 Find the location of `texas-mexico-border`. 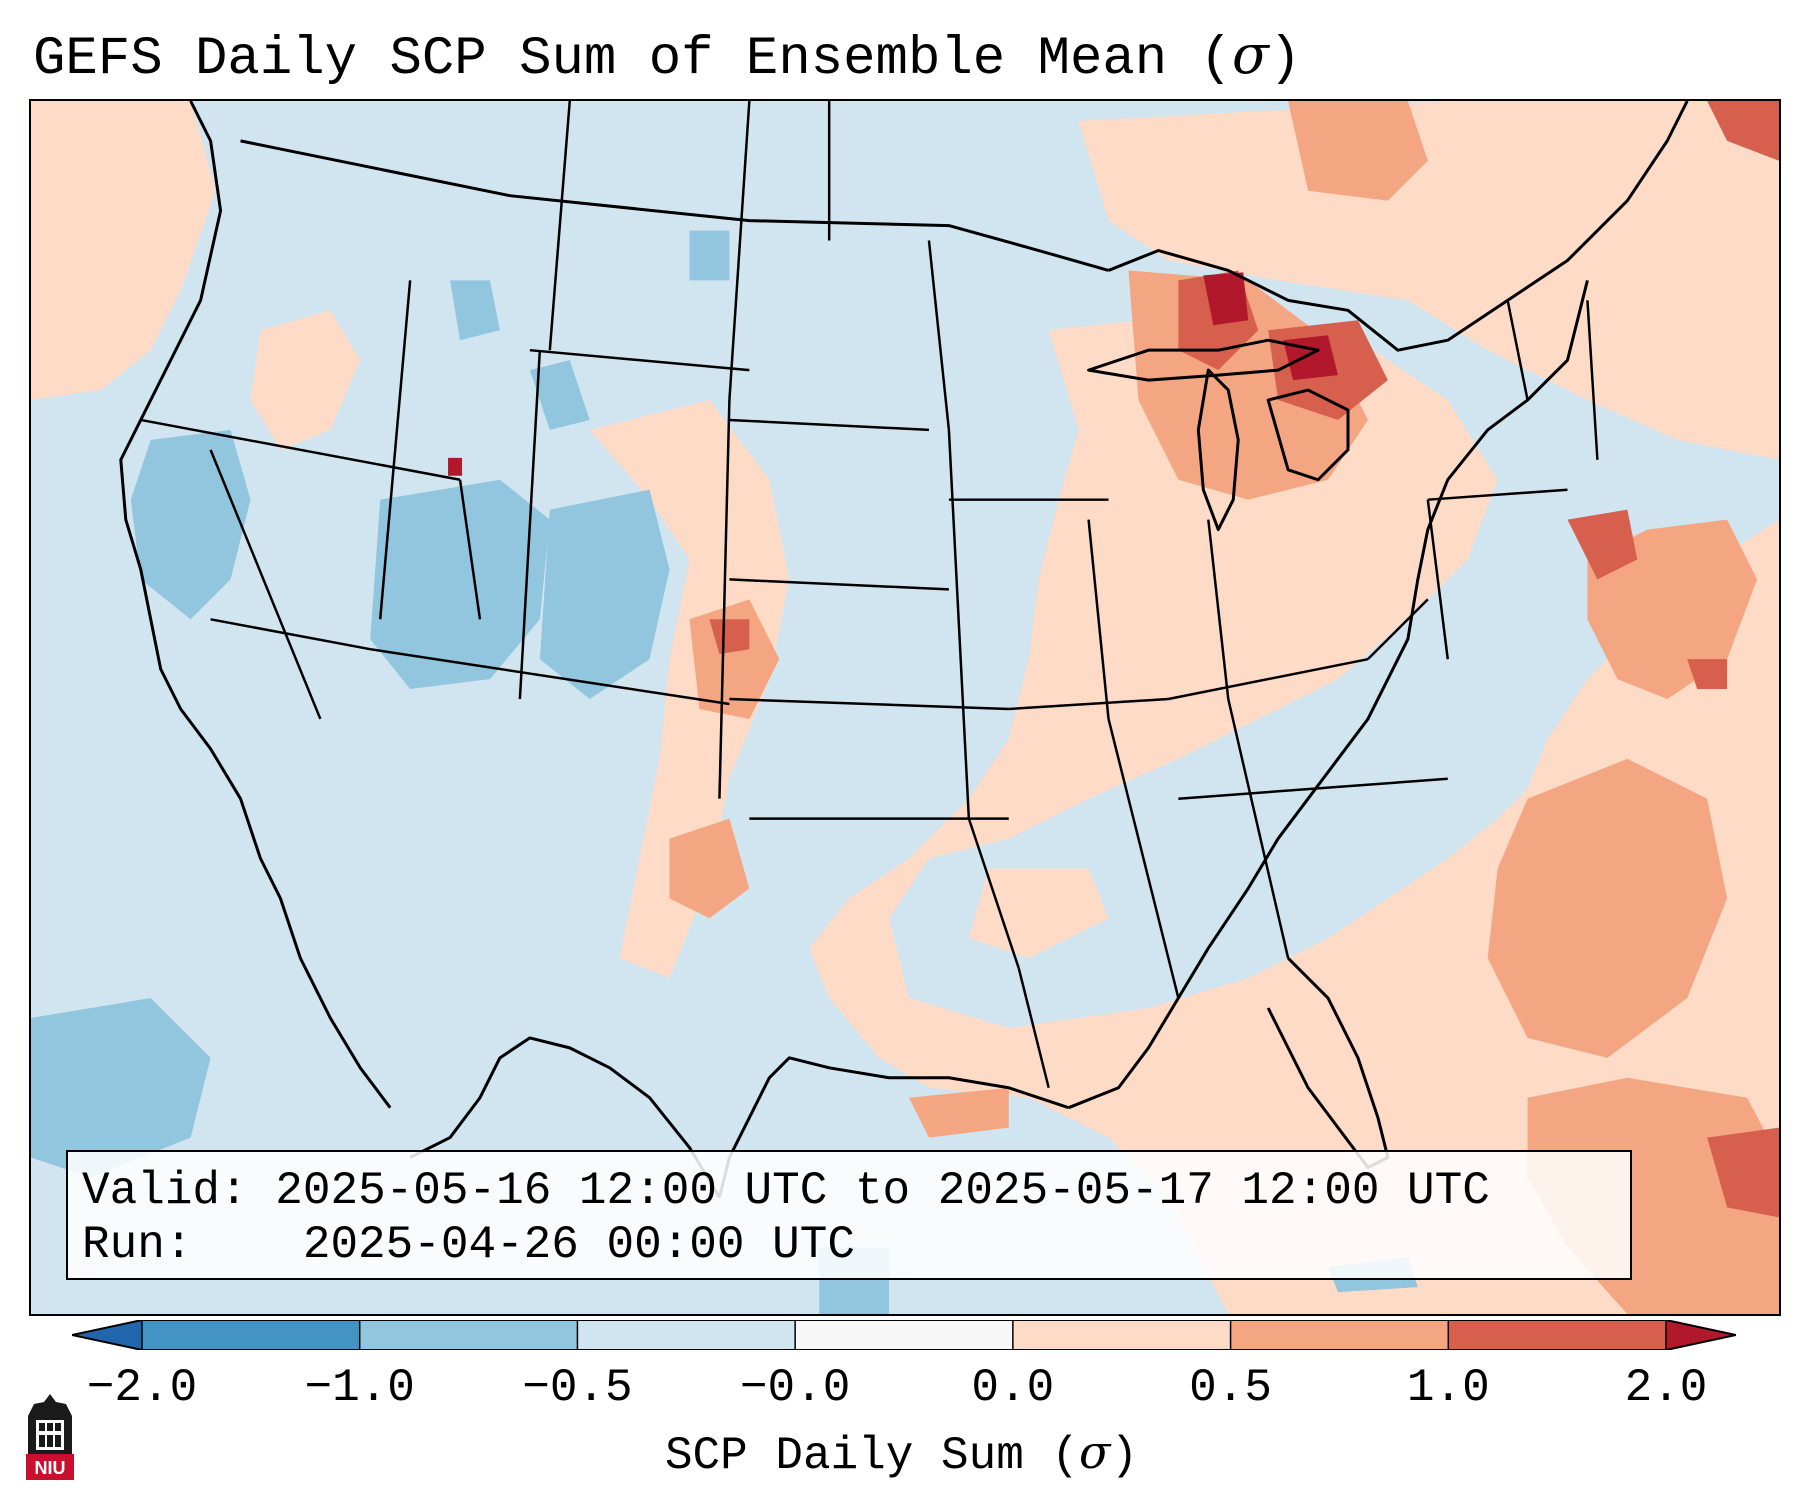

texas-mexico-border is located at coordinates (565, 1117).